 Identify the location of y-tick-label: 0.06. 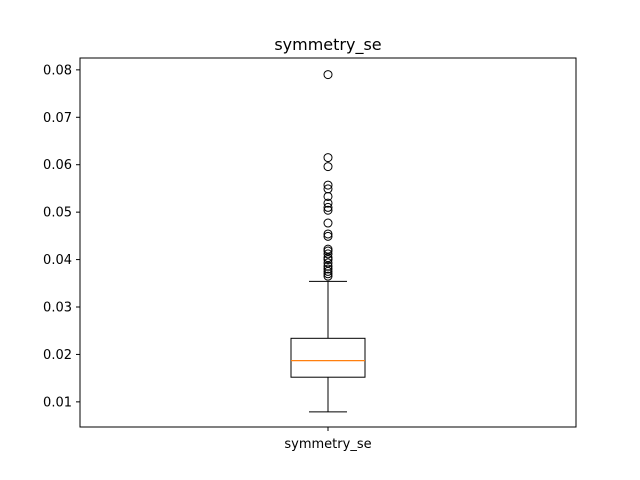
(57, 165).